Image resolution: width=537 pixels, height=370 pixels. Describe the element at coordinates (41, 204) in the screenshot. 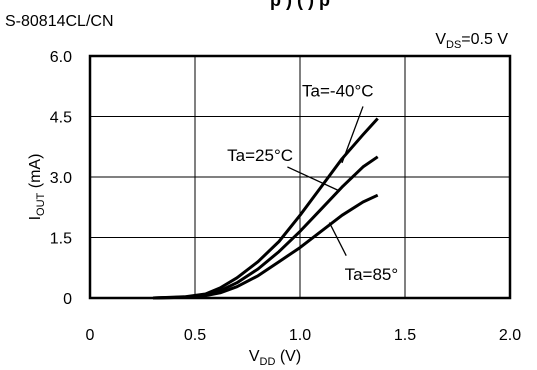

I see `y-axis-label-sub: OUT` at that location.